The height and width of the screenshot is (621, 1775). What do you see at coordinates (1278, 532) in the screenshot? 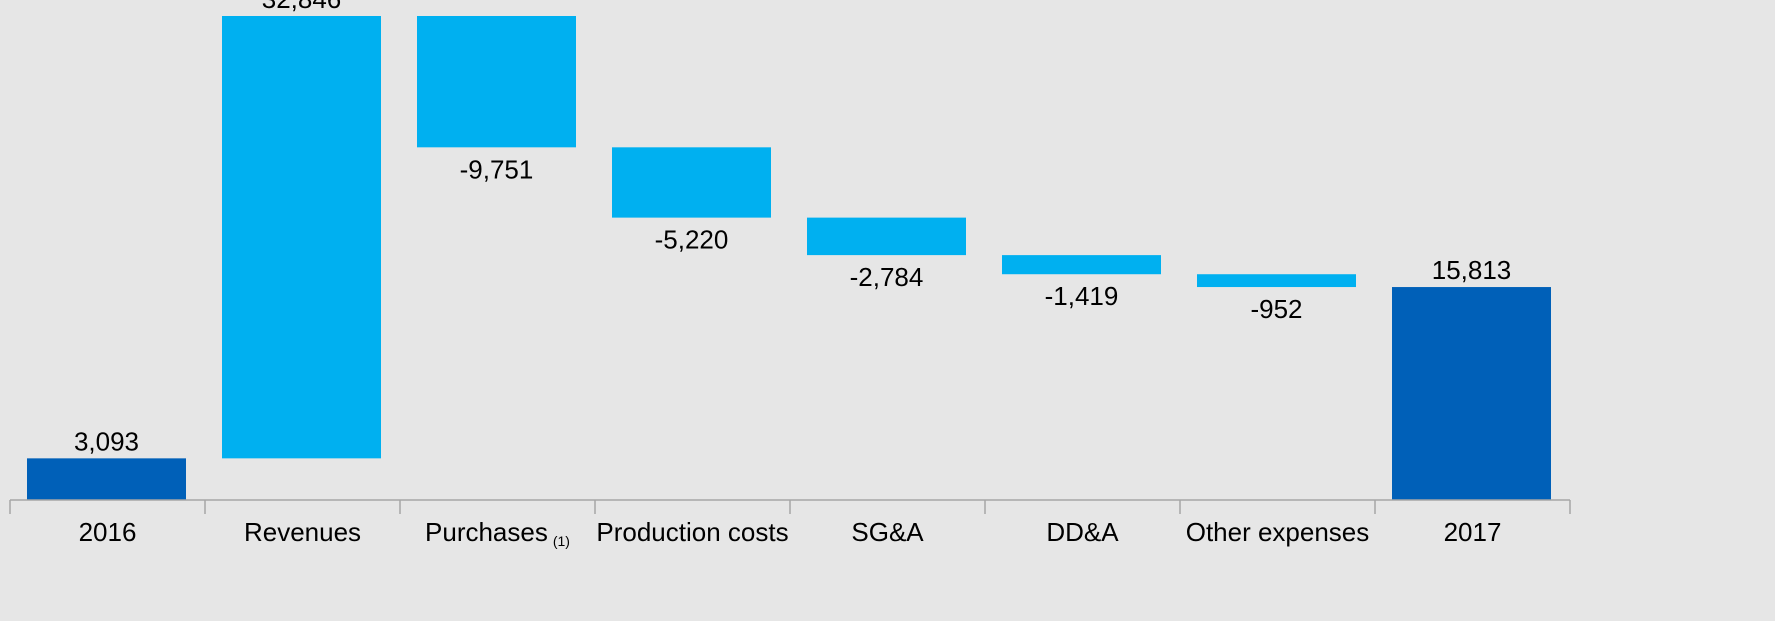
I see `category-label: Other expenses` at bounding box center [1278, 532].